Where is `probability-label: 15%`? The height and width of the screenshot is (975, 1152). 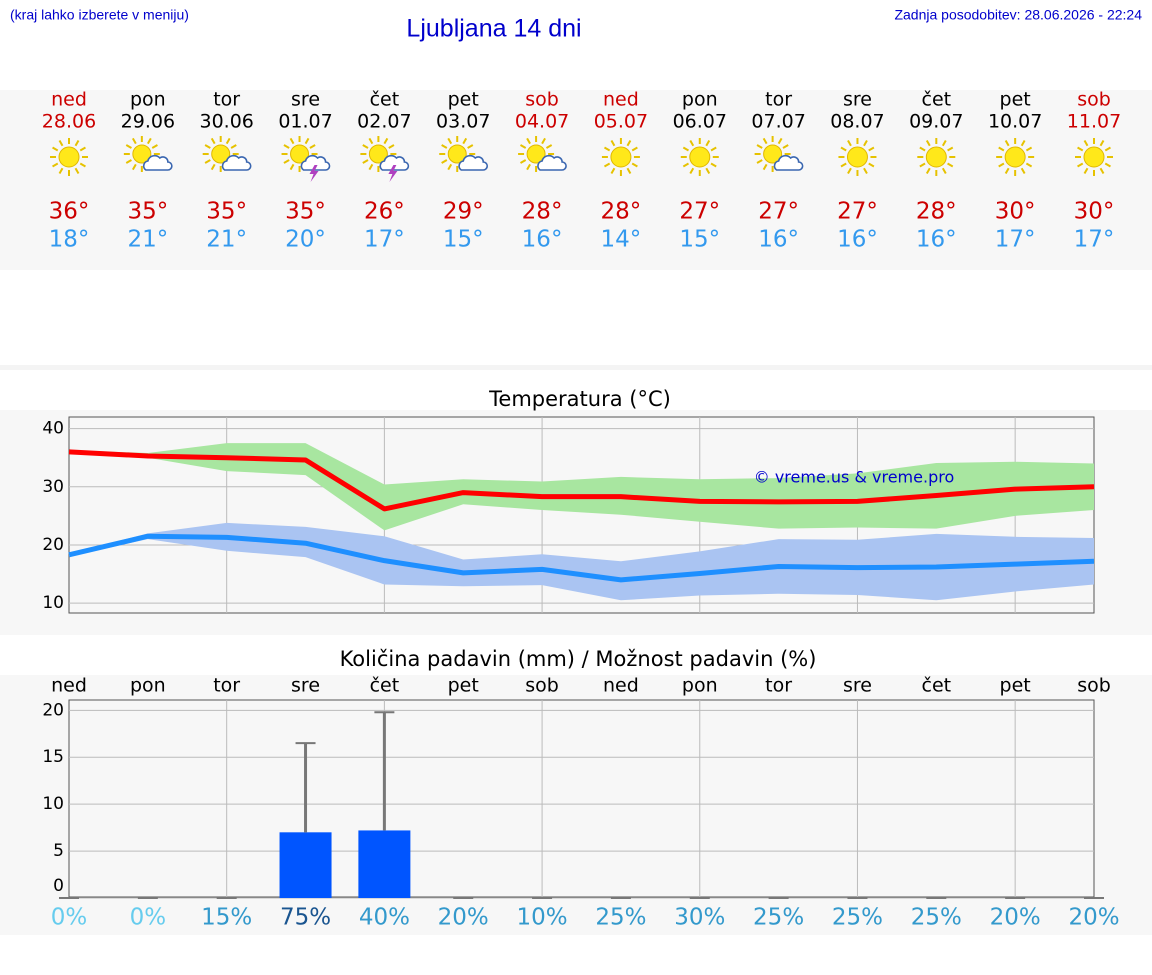 probability-label: 15% is located at coordinates (226, 918).